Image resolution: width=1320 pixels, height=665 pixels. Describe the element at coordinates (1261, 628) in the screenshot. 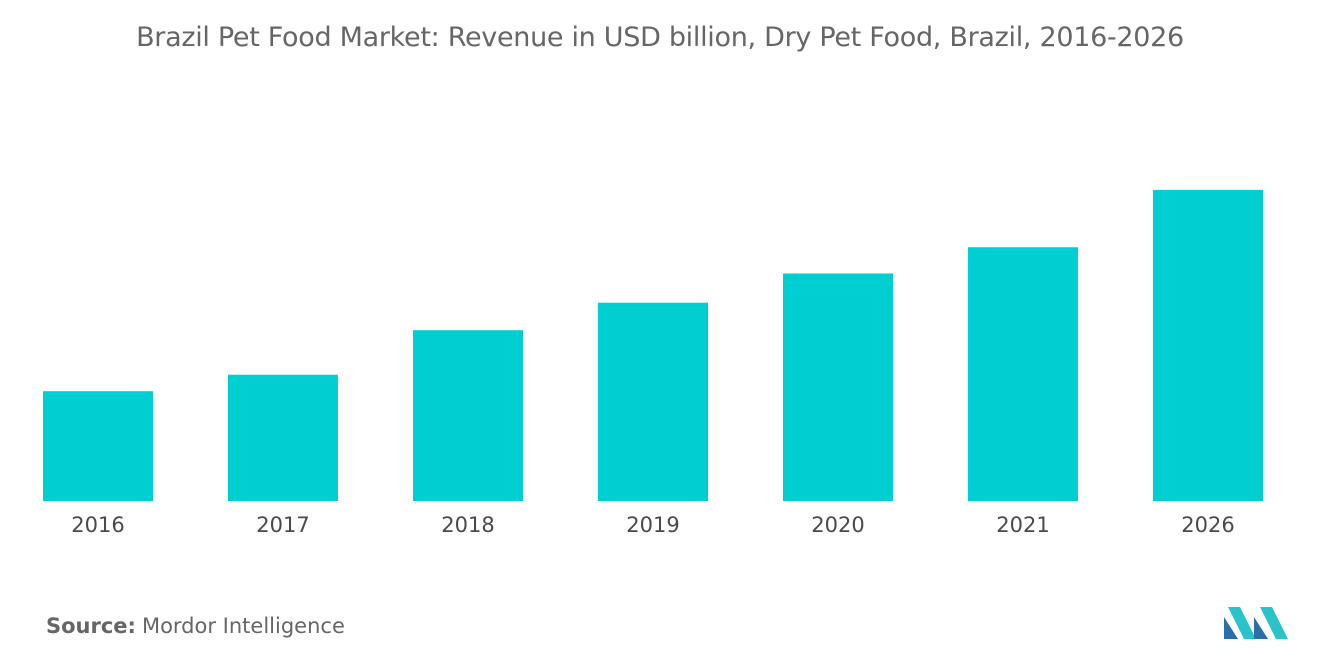

I see `logo-shape-mid-right` at that location.